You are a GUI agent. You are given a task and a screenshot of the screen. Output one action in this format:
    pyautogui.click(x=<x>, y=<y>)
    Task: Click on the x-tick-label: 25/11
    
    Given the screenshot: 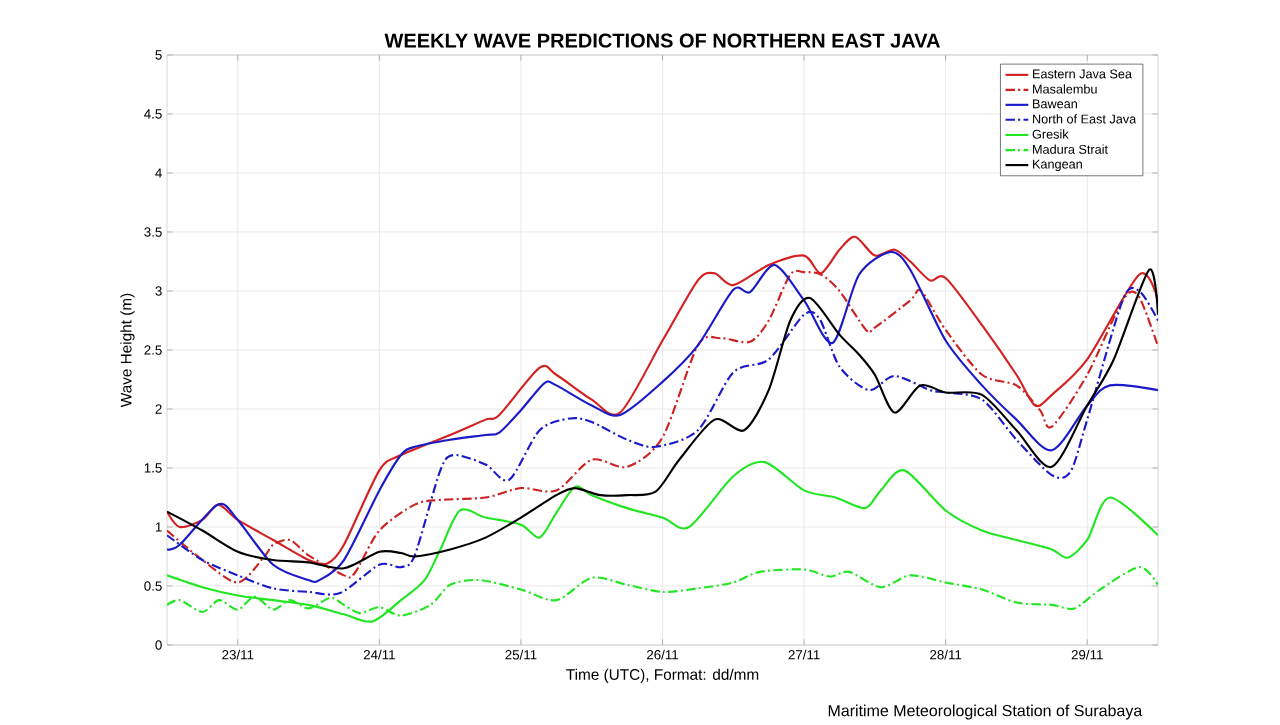 What is the action you would take?
    pyautogui.click(x=521, y=654)
    